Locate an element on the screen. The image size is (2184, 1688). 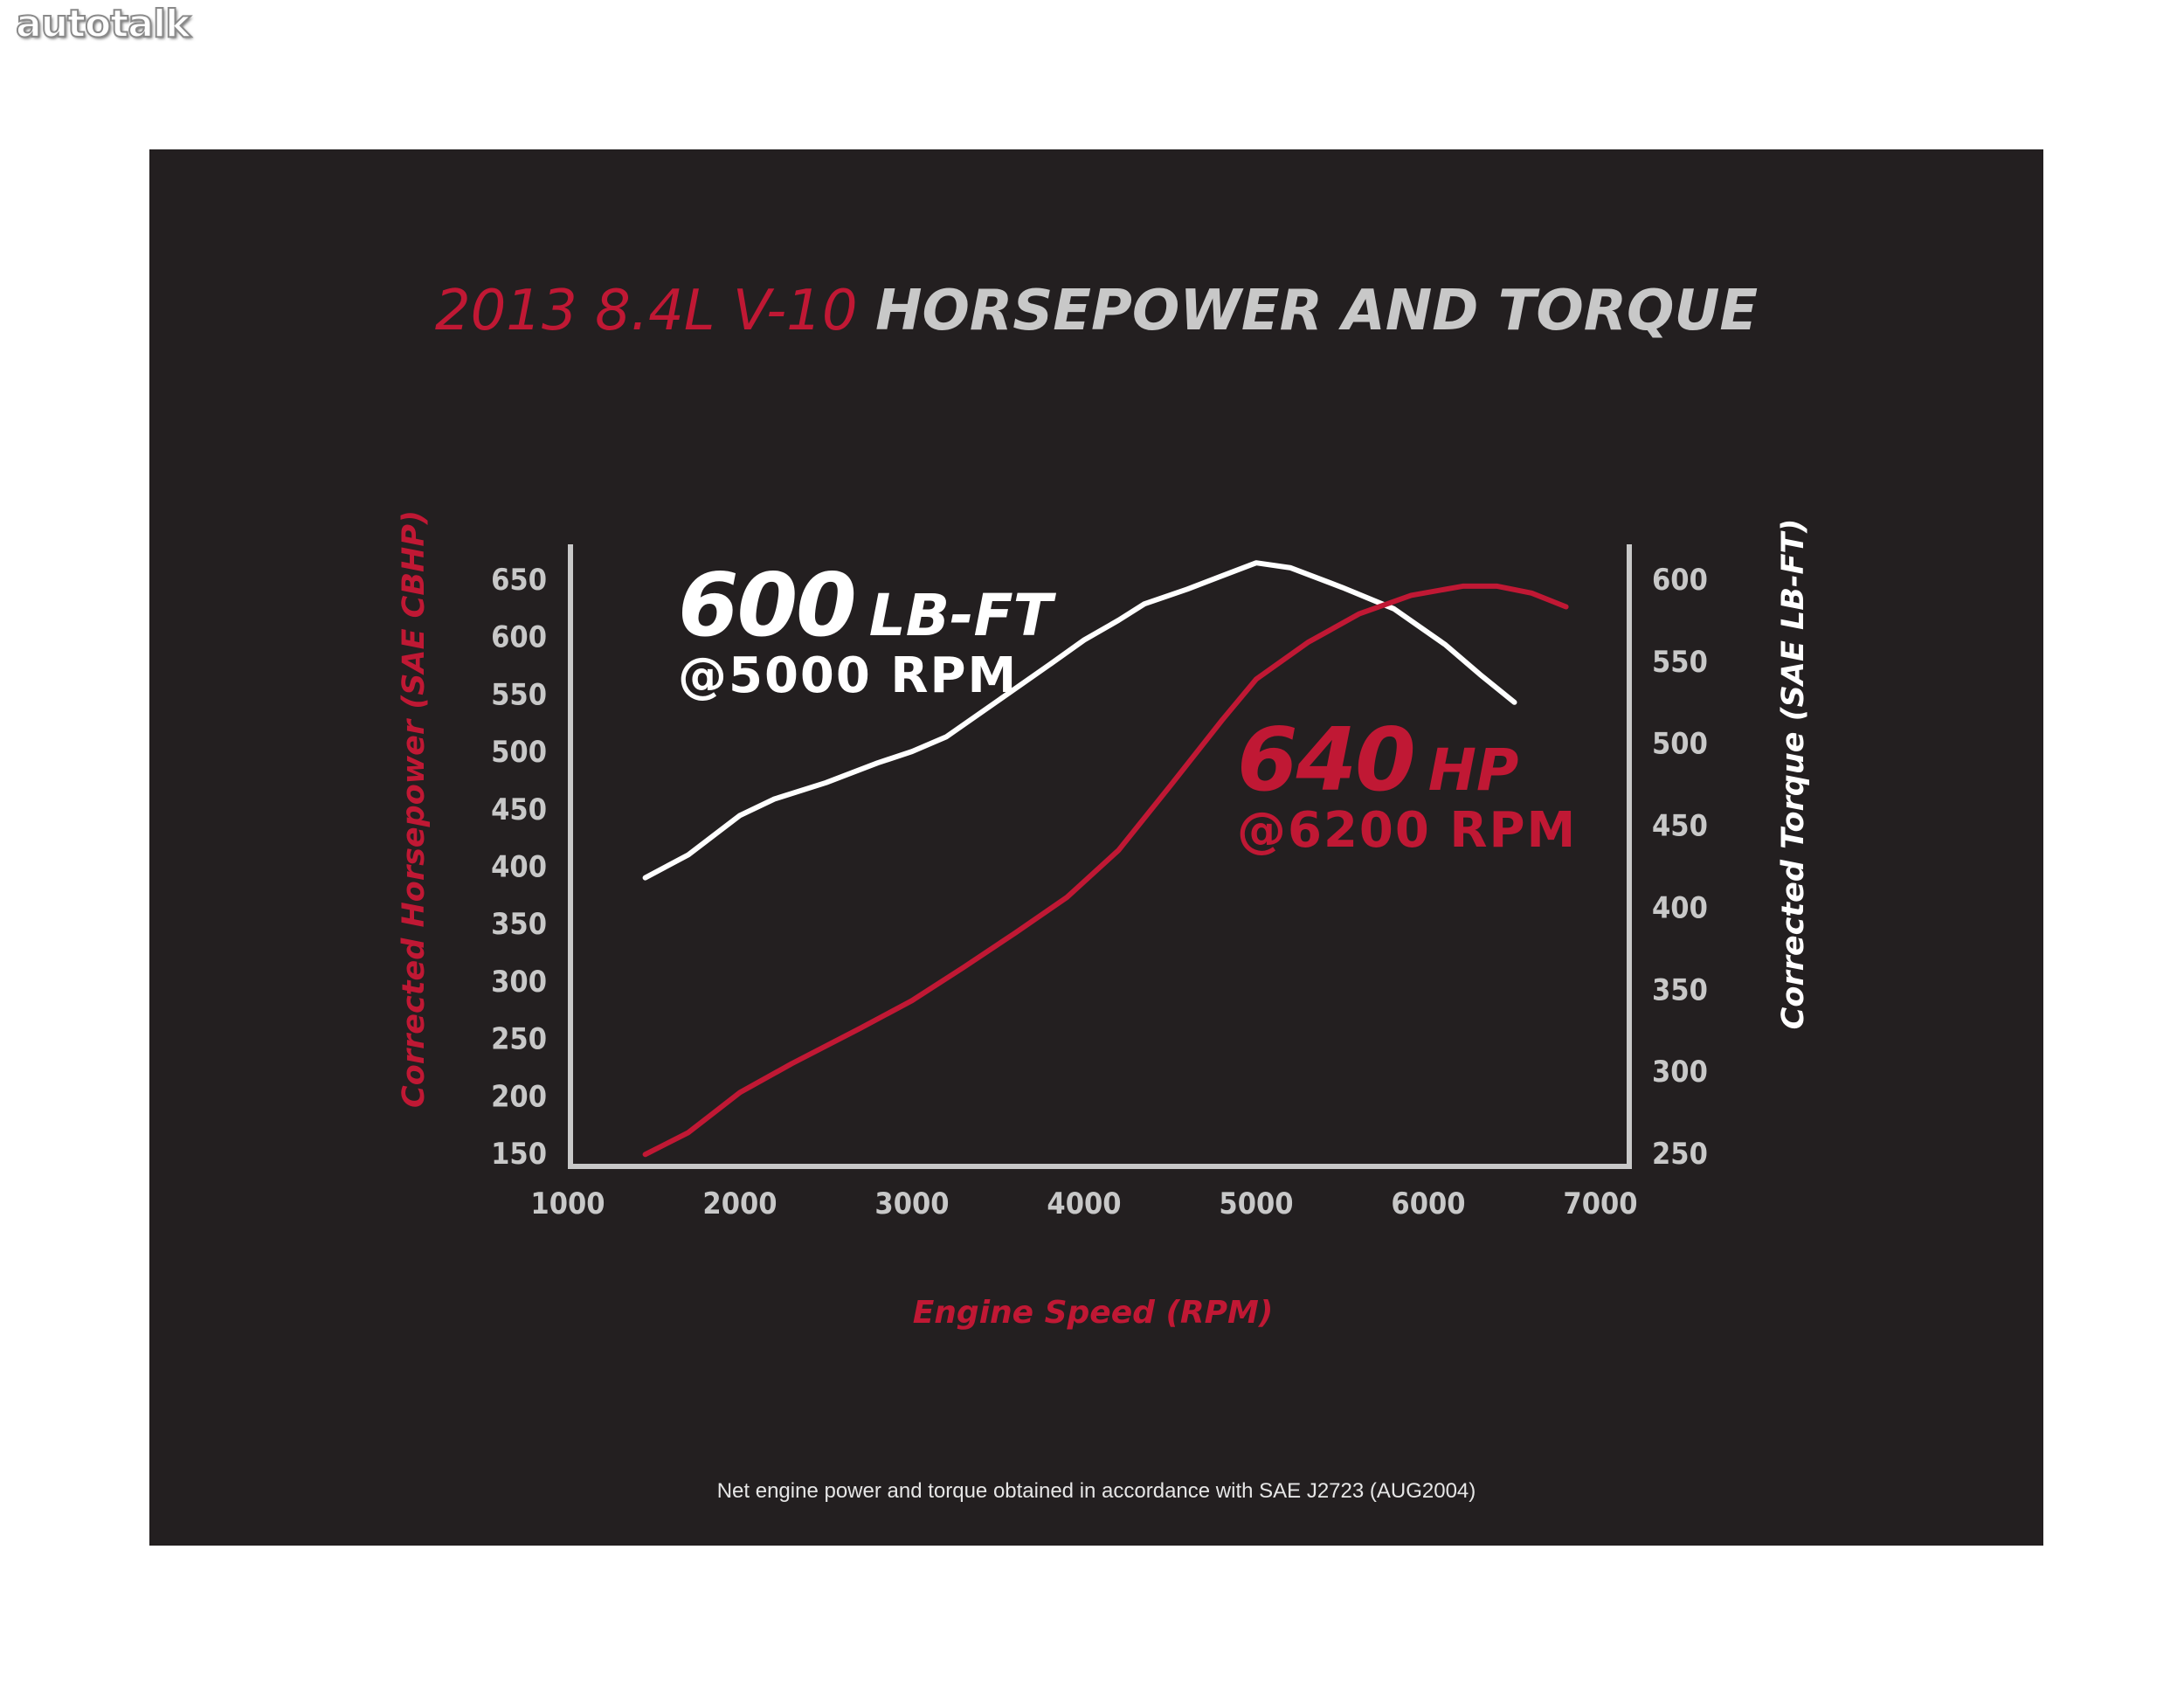
x-axis-label: Engine Speed (RPM) is located at coordinates (1093, 1313).